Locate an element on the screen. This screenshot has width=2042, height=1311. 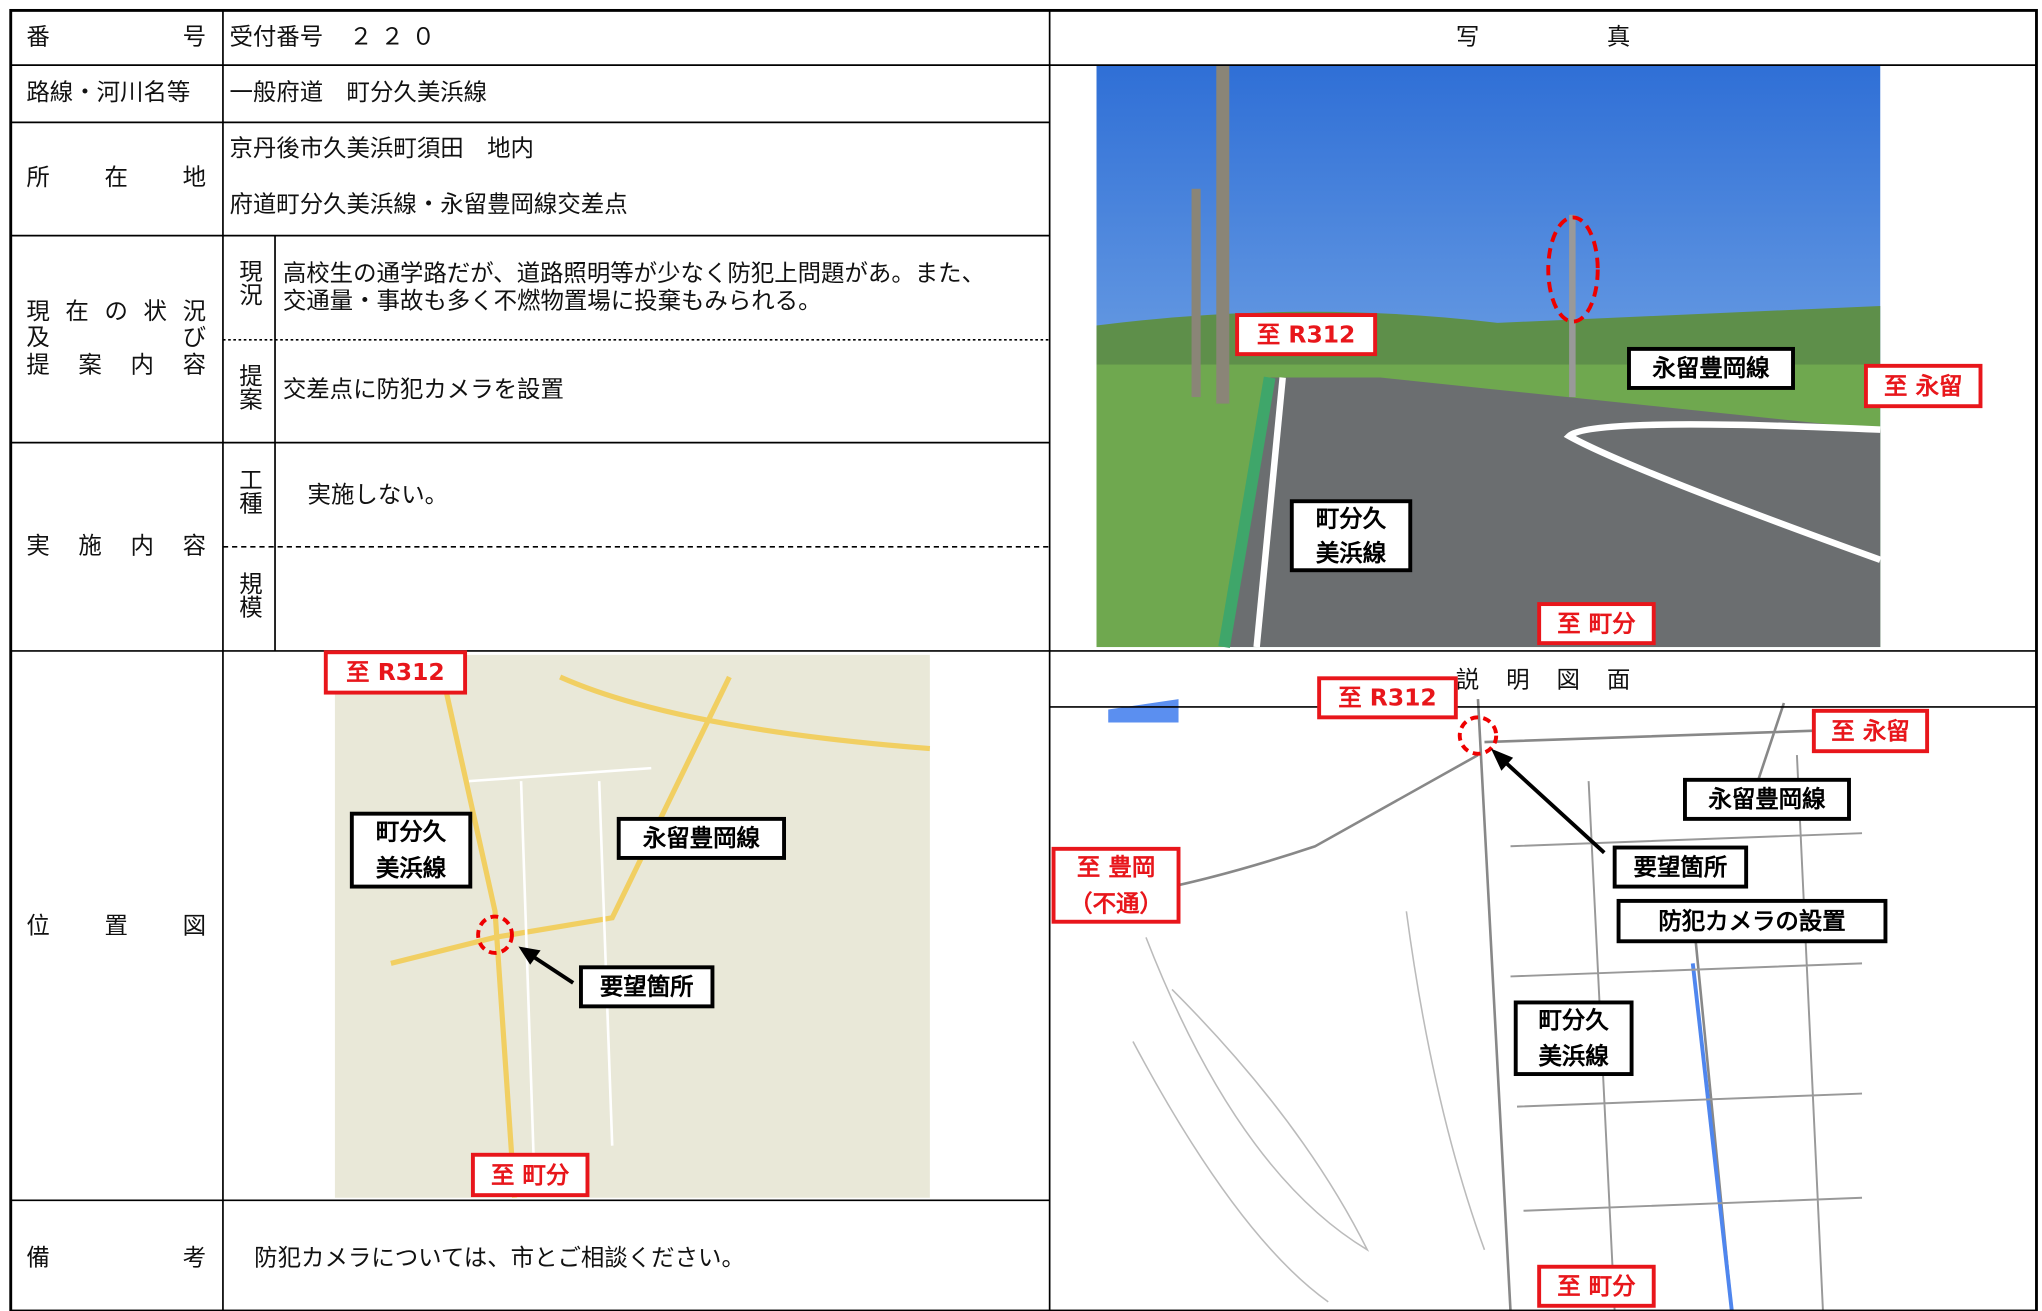
cell-value: 交通量・事故も多く不燃物置場に投棄もみられる。 is located at coordinates (552, 301).